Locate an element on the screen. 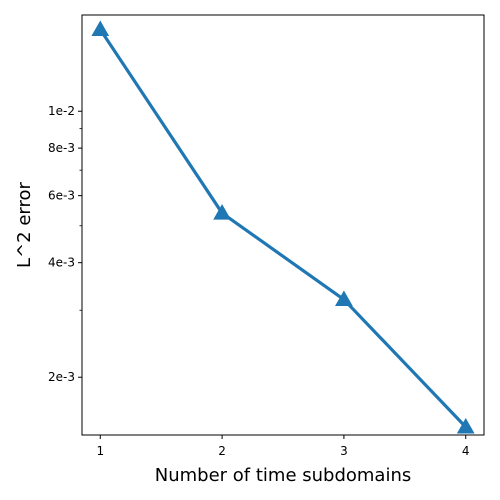  y-tick-label: 2e-3 is located at coordinates (61, 377).